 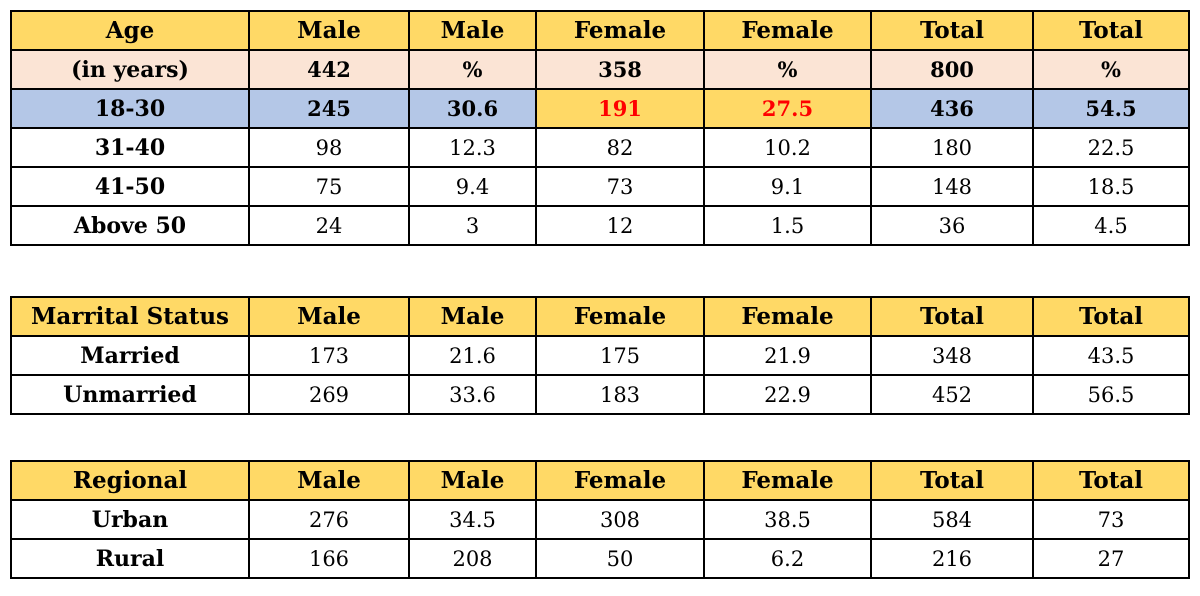 I want to click on cell: 82, so click(x=620, y=147).